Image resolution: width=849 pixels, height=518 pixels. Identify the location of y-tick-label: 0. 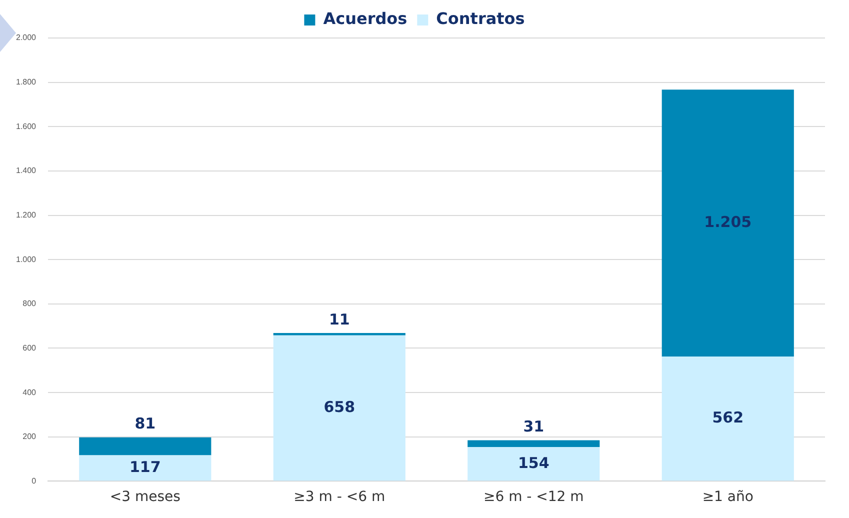
(34, 481).